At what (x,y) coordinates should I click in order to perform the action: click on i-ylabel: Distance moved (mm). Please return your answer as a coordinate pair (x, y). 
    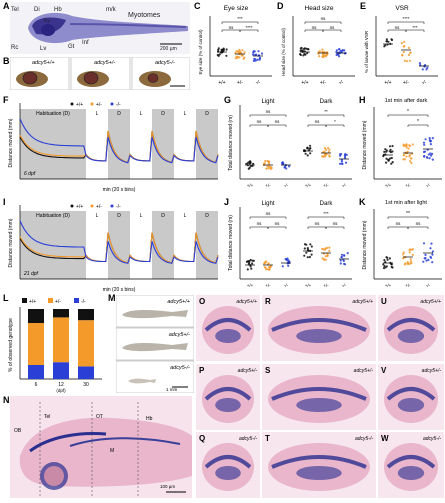
    Looking at the image, I should click on (11, 242).